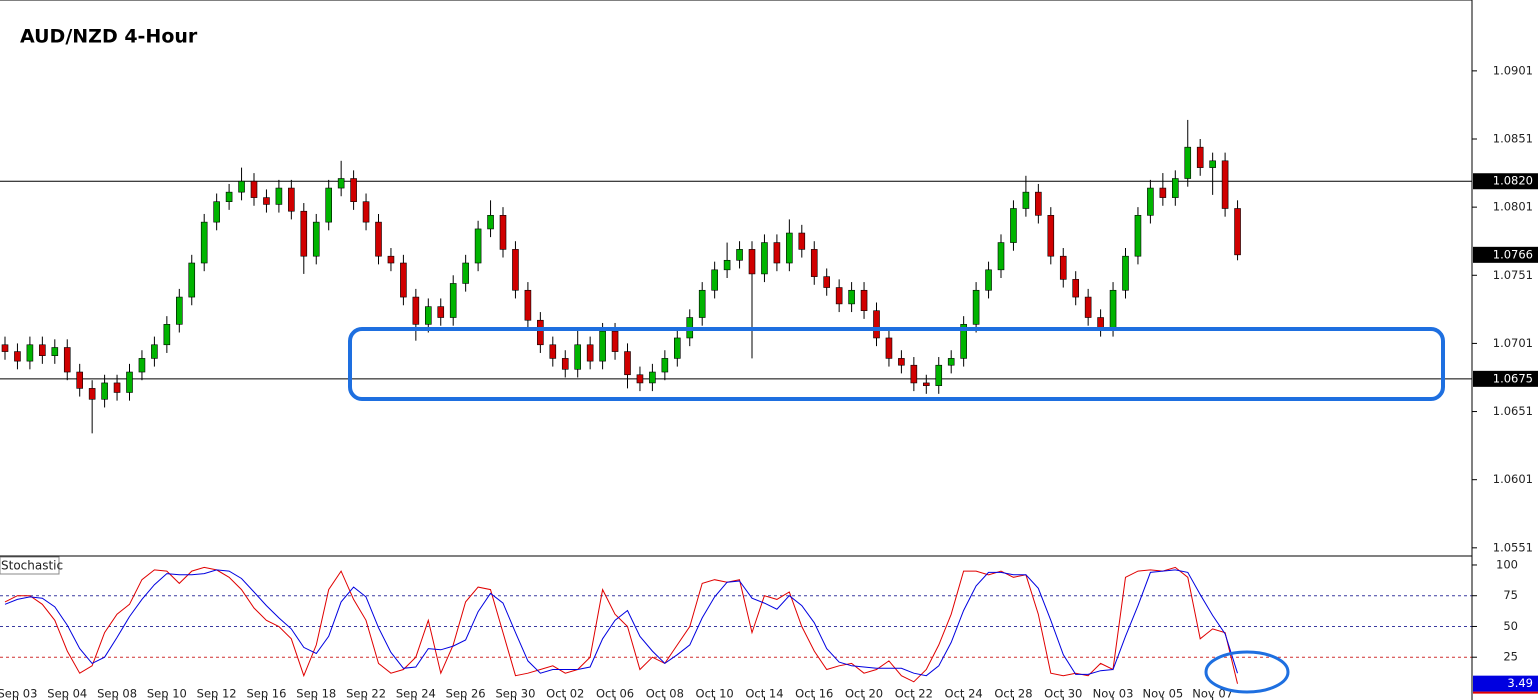 This screenshot has width=1538, height=700. I want to click on level-label: 1.0820, so click(1513, 181).